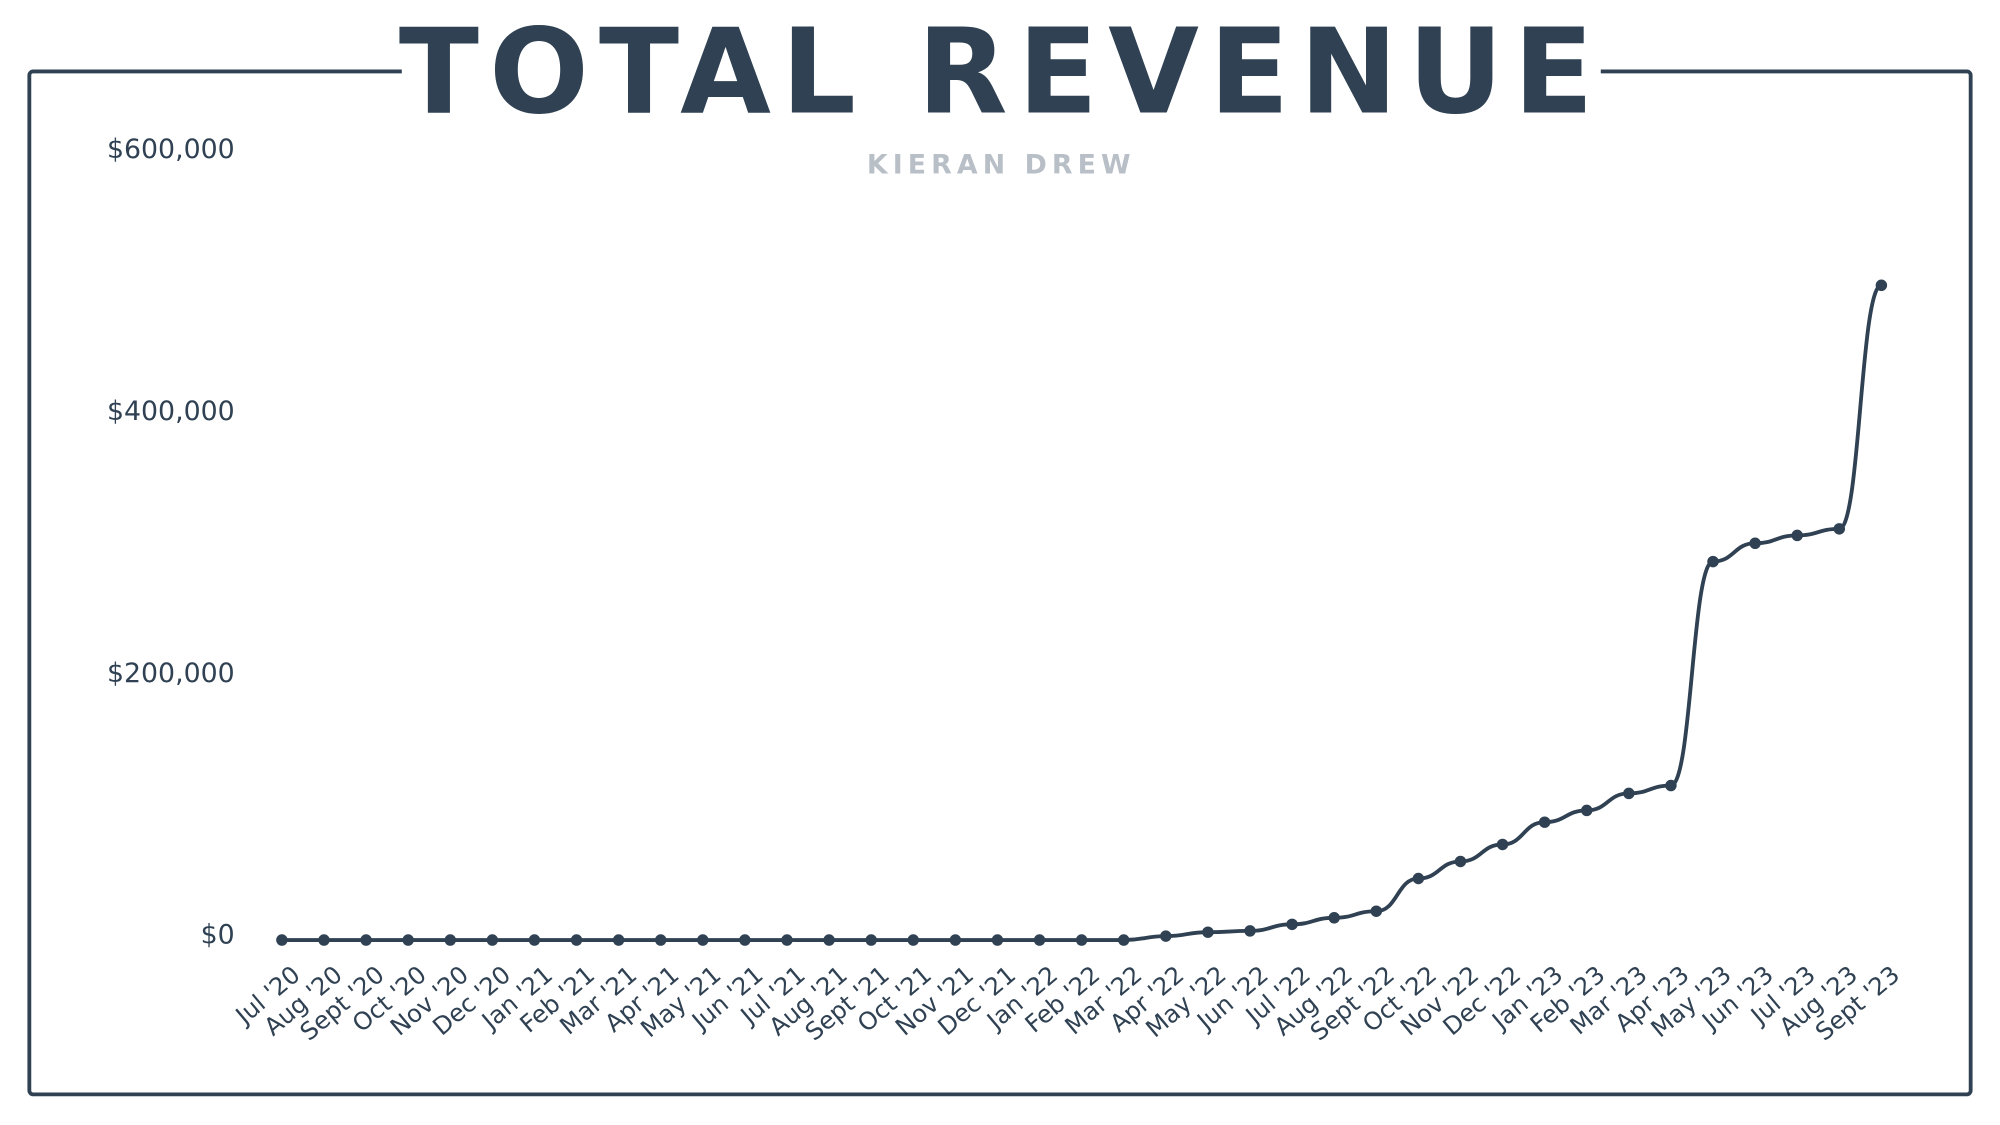 Image resolution: width=2000 pixels, height=1125 pixels. What do you see at coordinates (218, 935) in the screenshot?
I see `y-tick-label: $0` at bounding box center [218, 935].